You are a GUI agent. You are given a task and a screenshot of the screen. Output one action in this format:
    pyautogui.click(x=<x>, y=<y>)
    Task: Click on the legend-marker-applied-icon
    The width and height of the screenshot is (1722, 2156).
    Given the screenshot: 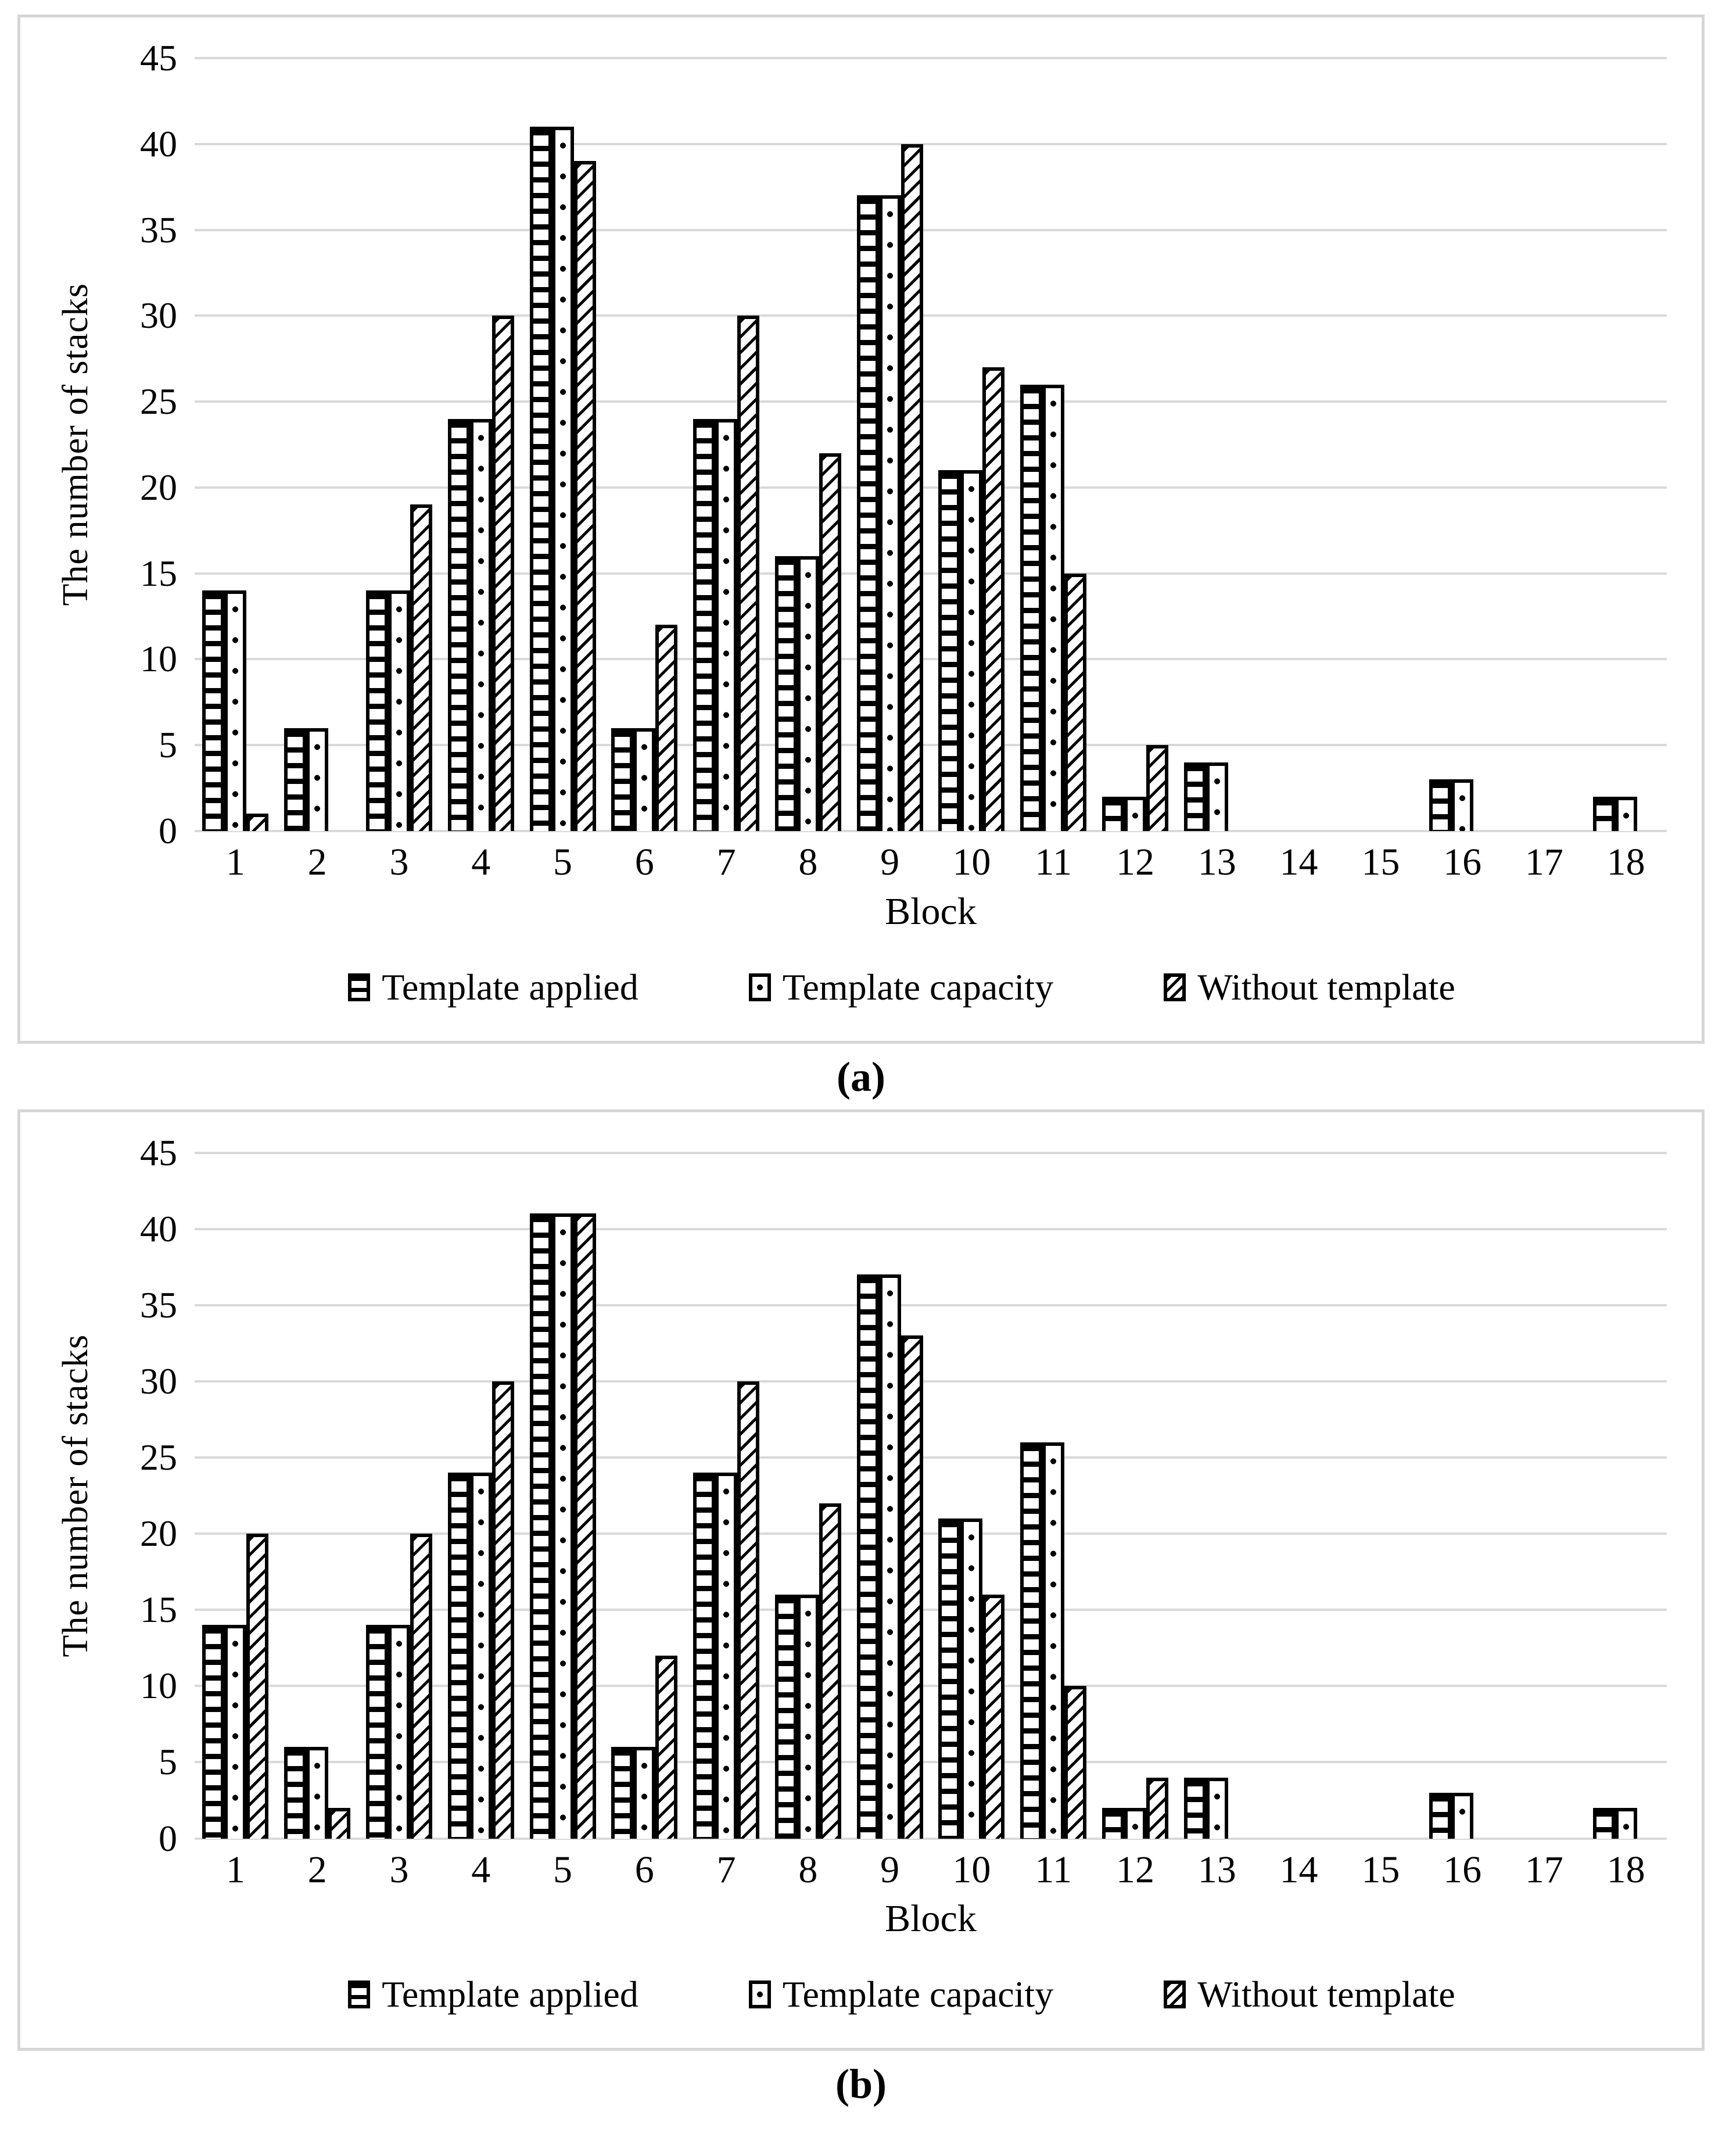 What is the action you would take?
    pyautogui.click(x=359, y=1994)
    